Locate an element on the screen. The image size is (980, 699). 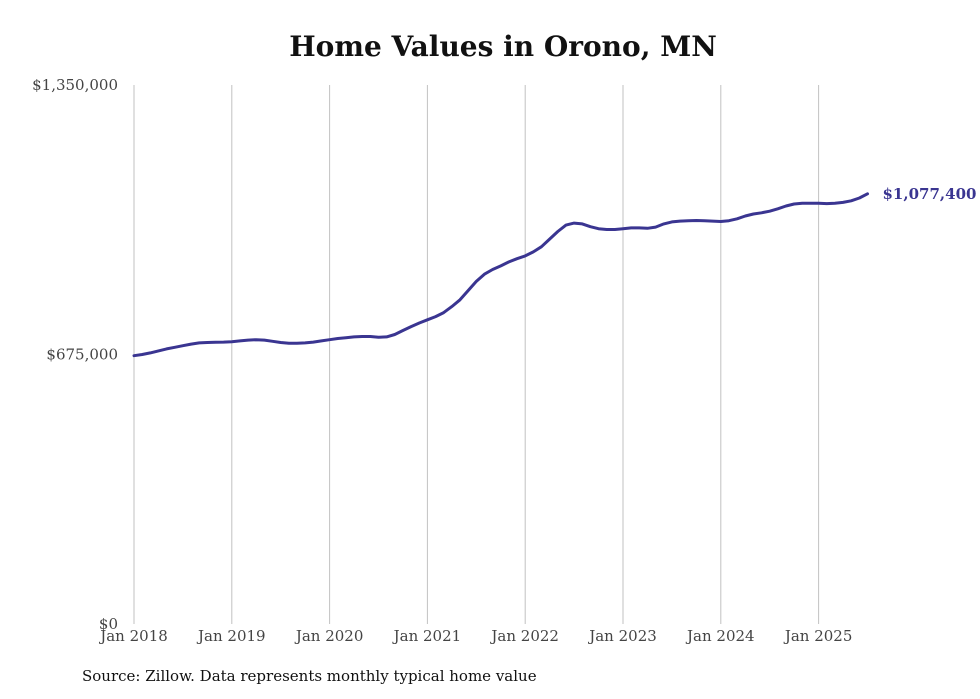
x-tick-label: Jan 2021 is located at coordinates (427, 636).